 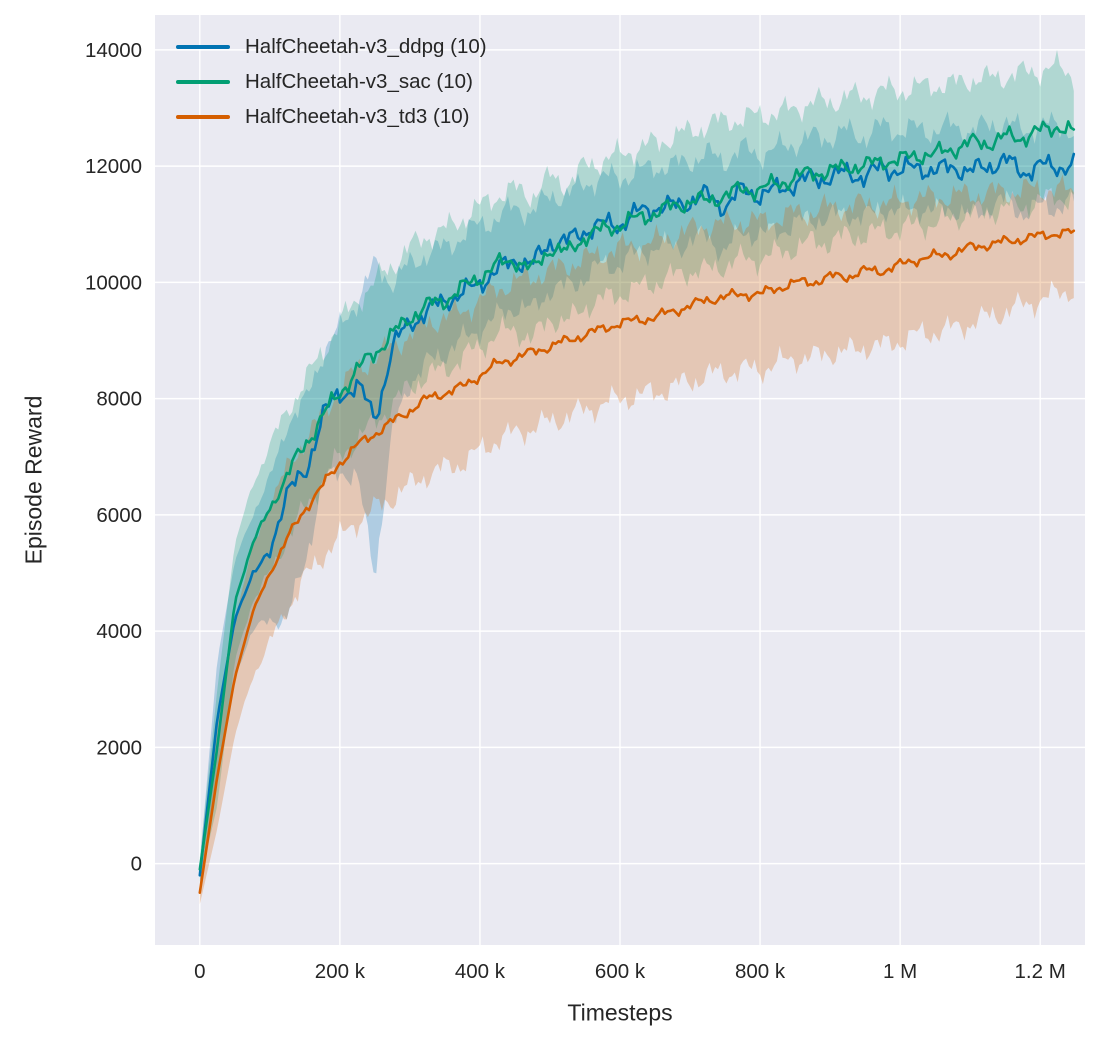 I want to click on legend-swatch-td3, so click(x=203, y=116).